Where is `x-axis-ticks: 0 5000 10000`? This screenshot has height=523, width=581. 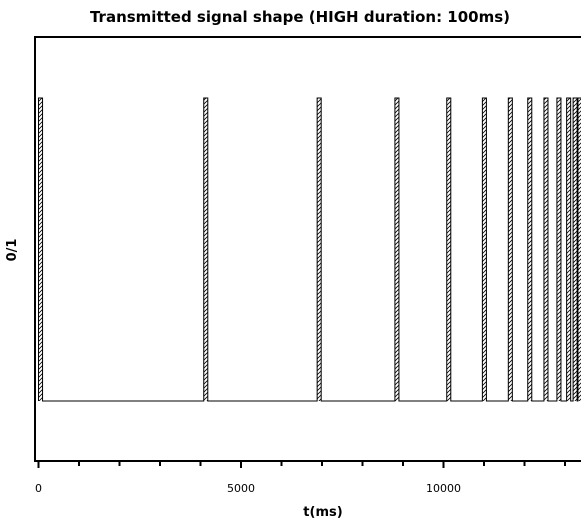 x-axis-ticks: 0 5000 10000 is located at coordinates (300, 478).